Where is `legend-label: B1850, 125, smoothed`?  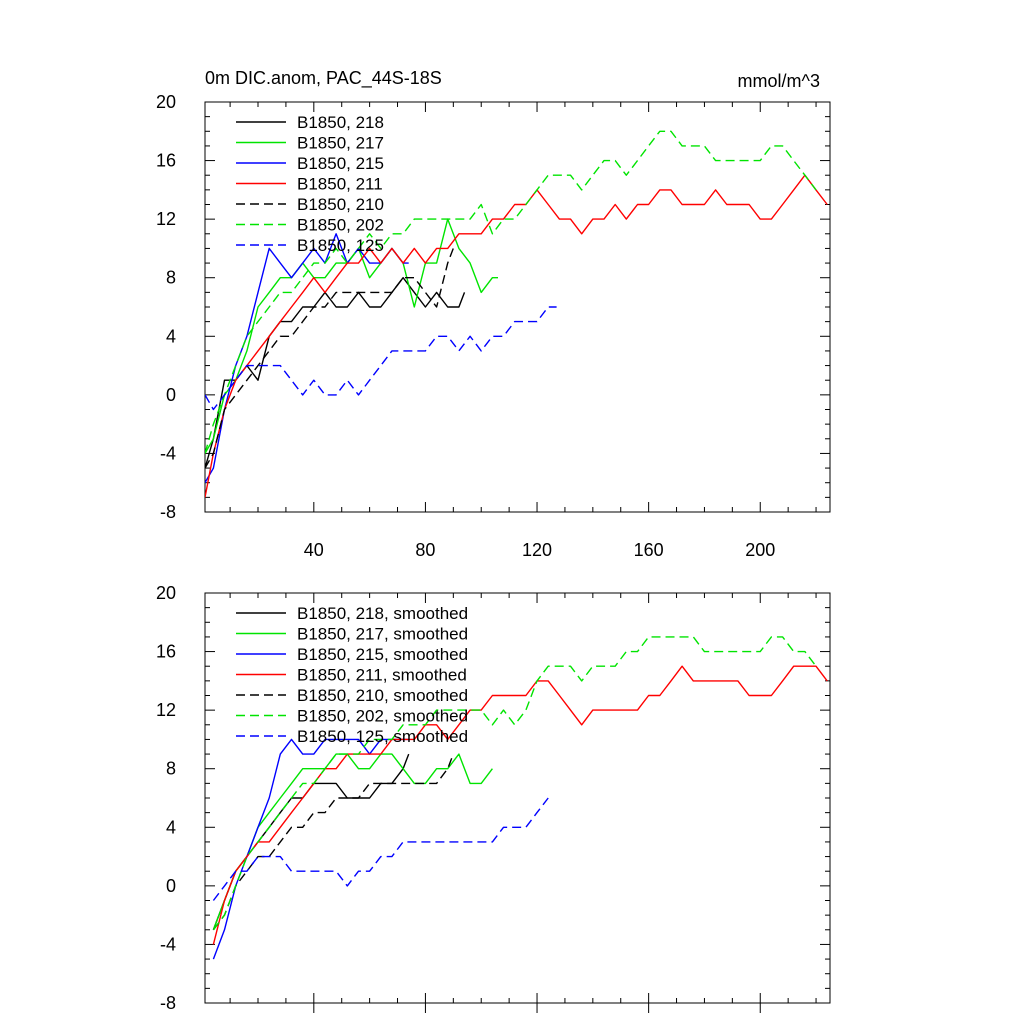
legend-label: B1850, 125, smoothed is located at coordinates (382, 736).